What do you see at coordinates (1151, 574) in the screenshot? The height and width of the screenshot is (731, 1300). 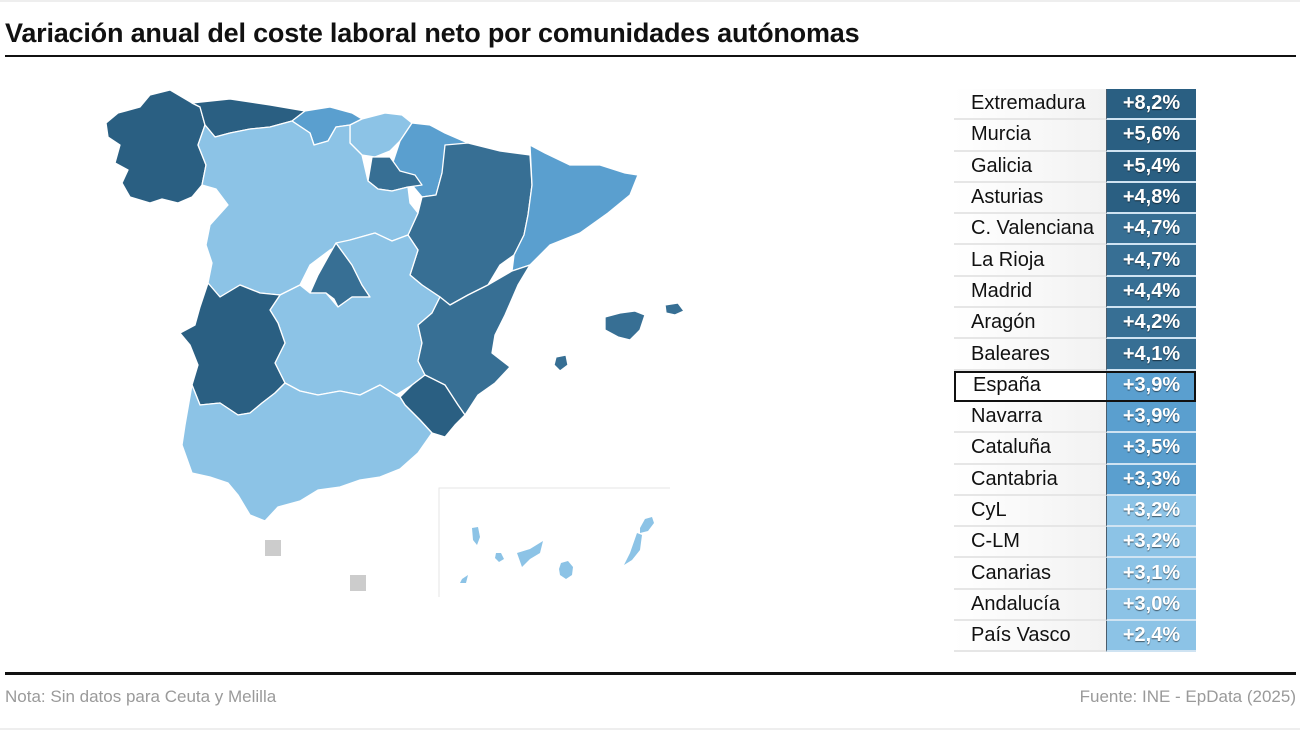 I see `row-value: +3,1%` at bounding box center [1151, 574].